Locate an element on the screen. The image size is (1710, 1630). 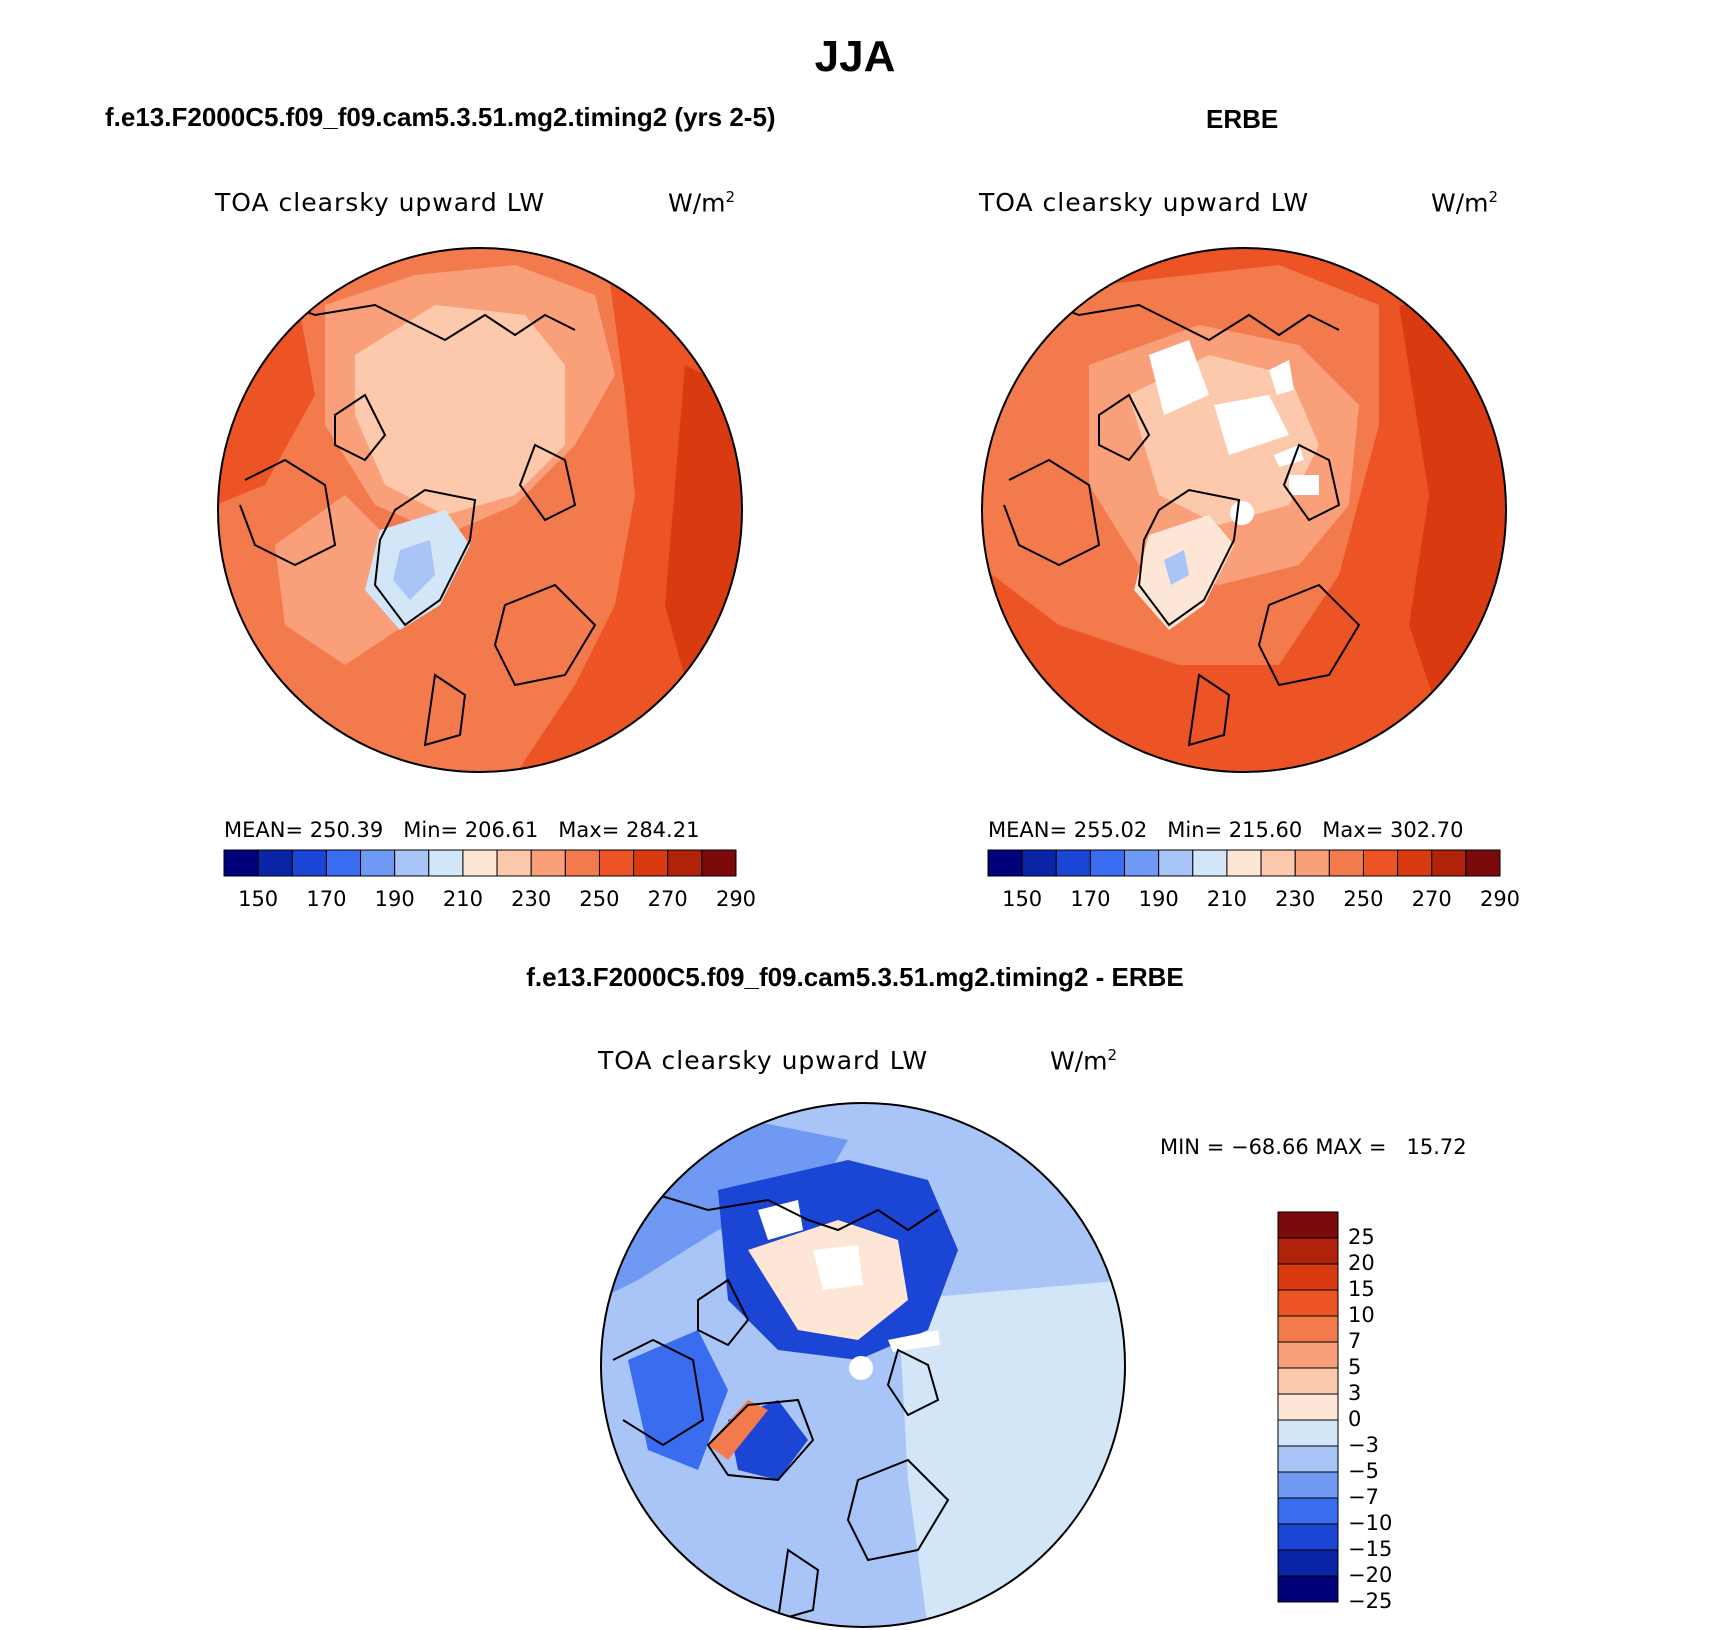
panel-3-colorbar-tick-label: −3 is located at coordinates (1363, 1445).